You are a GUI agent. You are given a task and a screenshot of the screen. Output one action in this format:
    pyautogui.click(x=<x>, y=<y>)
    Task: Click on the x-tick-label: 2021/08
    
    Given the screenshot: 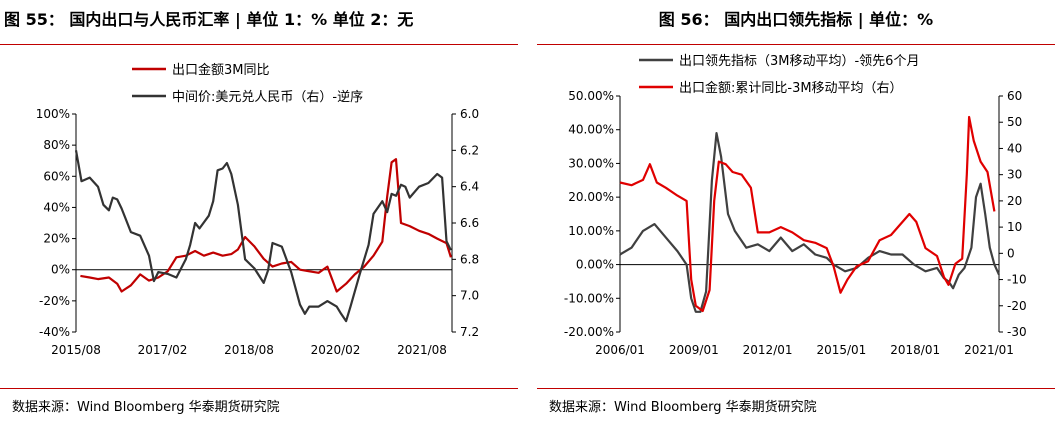 What is the action you would take?
    pyautogui.click(x=422, y=350)
    